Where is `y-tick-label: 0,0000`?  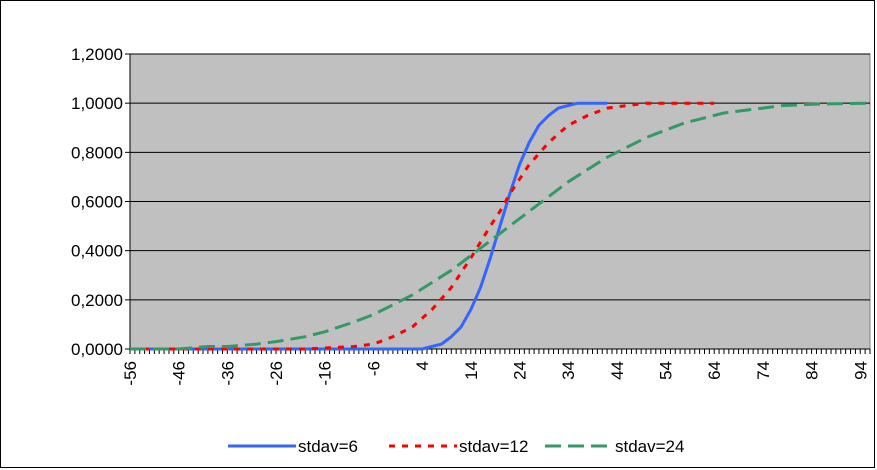
y-tick-label: 0,0000 is located at coordinates (97, 349).